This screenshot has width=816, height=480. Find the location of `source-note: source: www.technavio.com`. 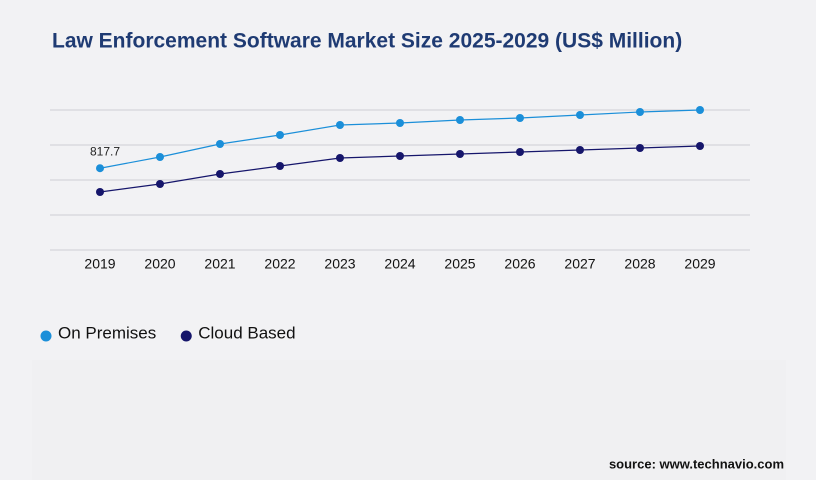

source-note: source: www.technavio.com is located at coordinates (696, 463).